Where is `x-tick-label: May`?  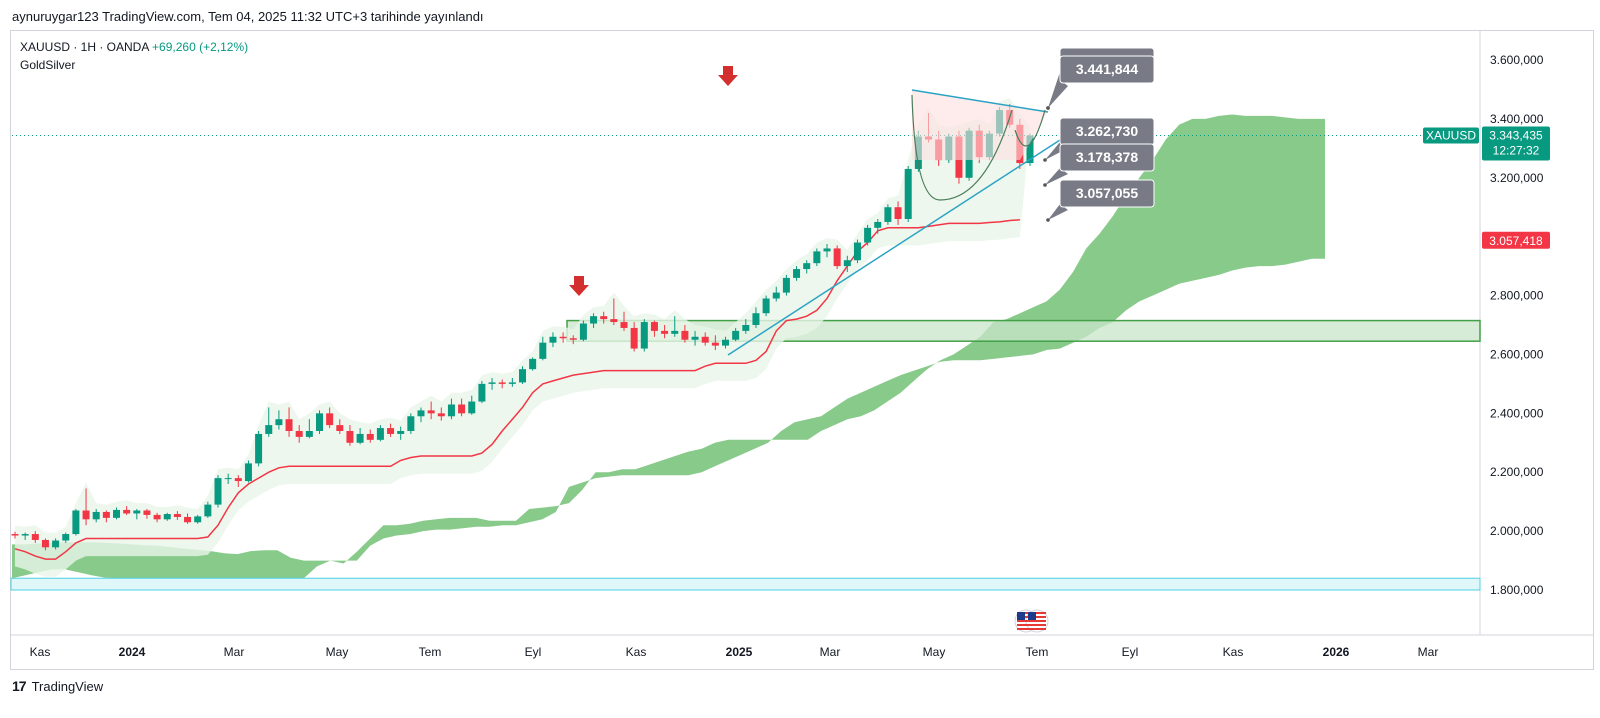 x-tick-label: May is located at coordinates (337, 652).